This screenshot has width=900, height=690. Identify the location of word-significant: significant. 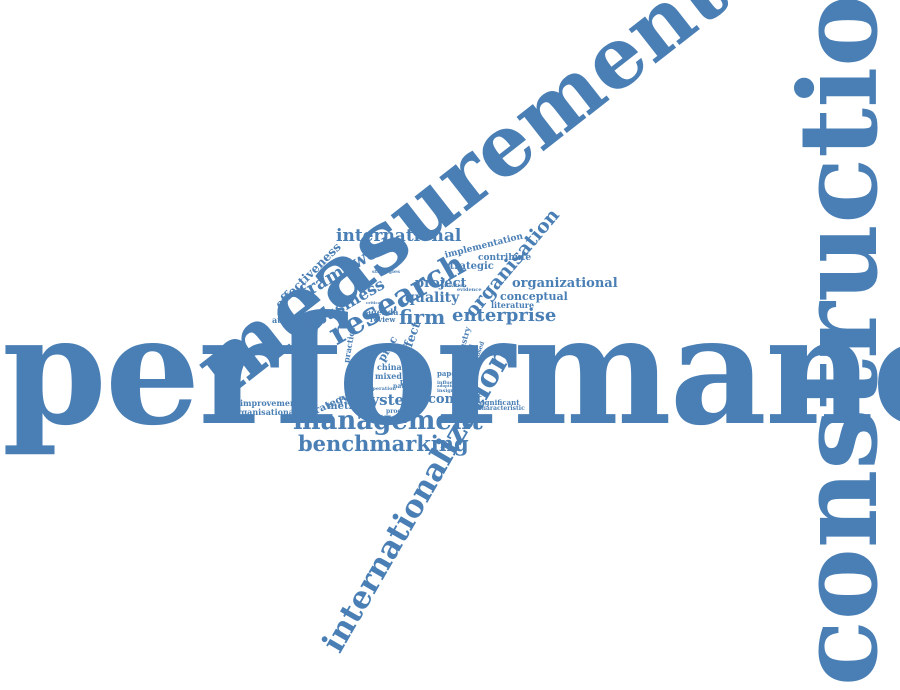
(499, 402).